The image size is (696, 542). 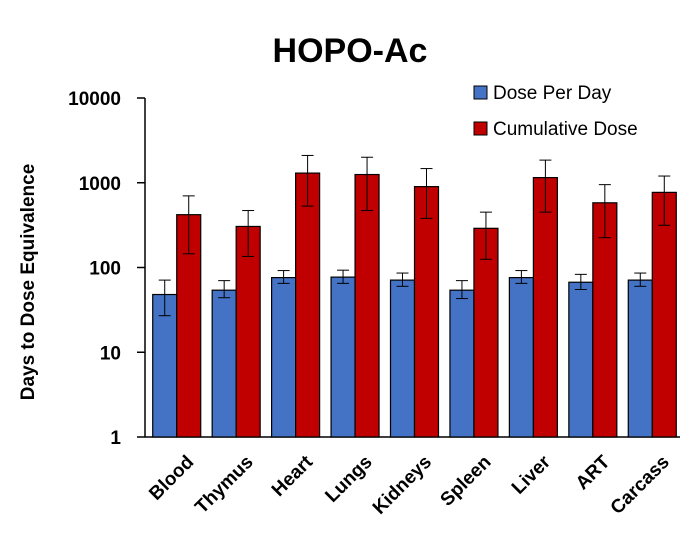 What do you see at coordinates (531, 474) in the screenshot?
I see `x-tick-label: Liver` at bounding box center [531, 474].